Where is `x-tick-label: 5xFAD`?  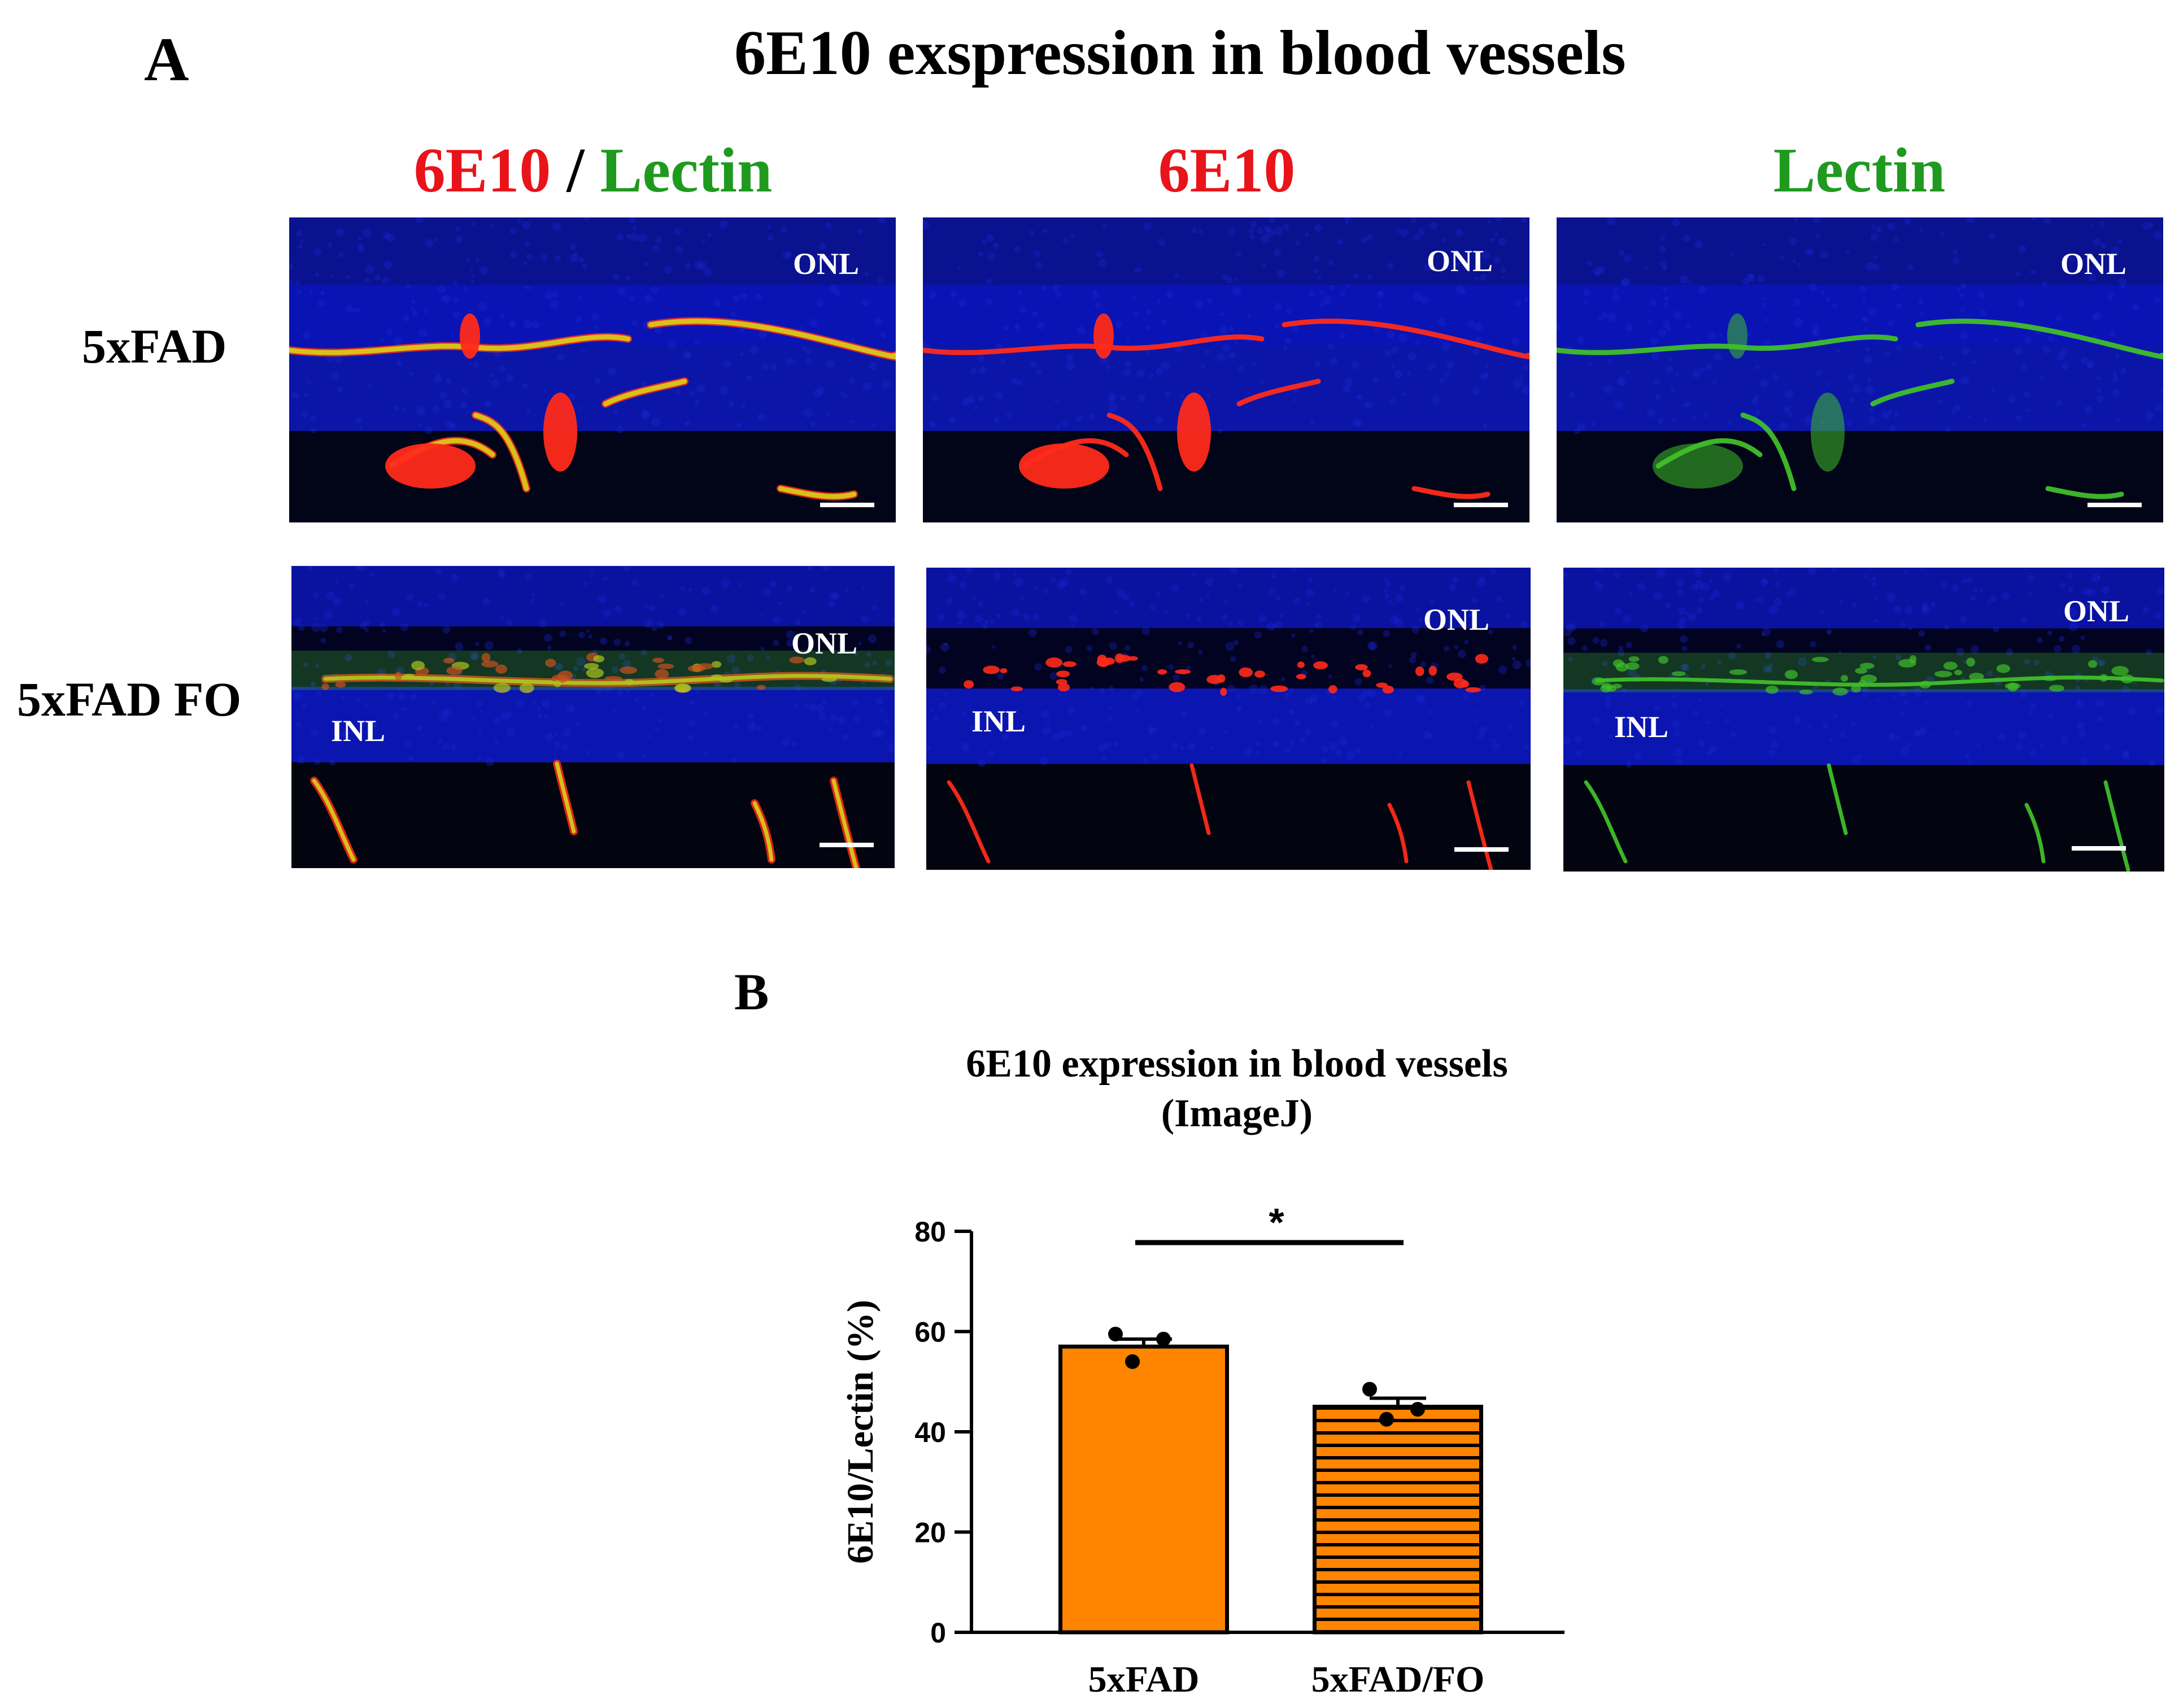
x-tick-label: 5xFAD is located at coordinates (1144, 1679).